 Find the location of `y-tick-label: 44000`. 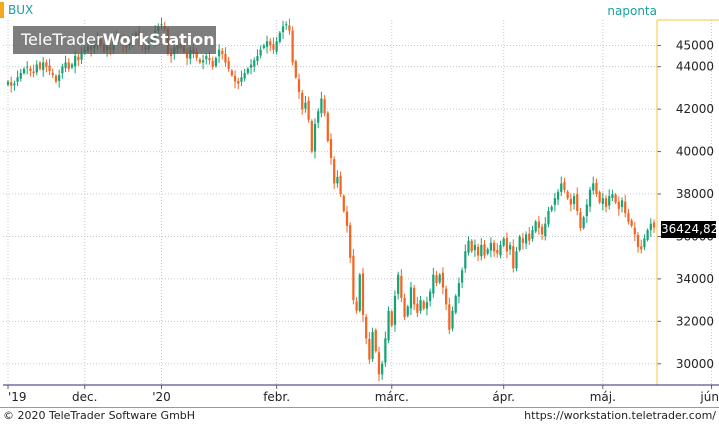

y-tick-label: 44000 is located at coordinates (695, 67).